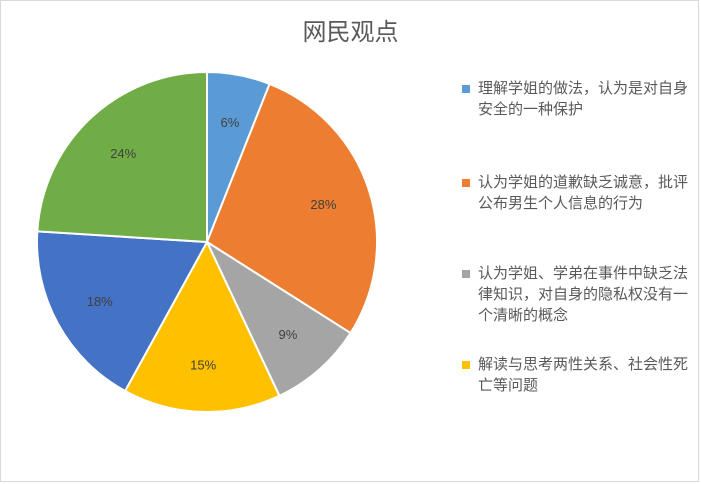  I want to click on data-label-6: 24%, so click(123, 153).